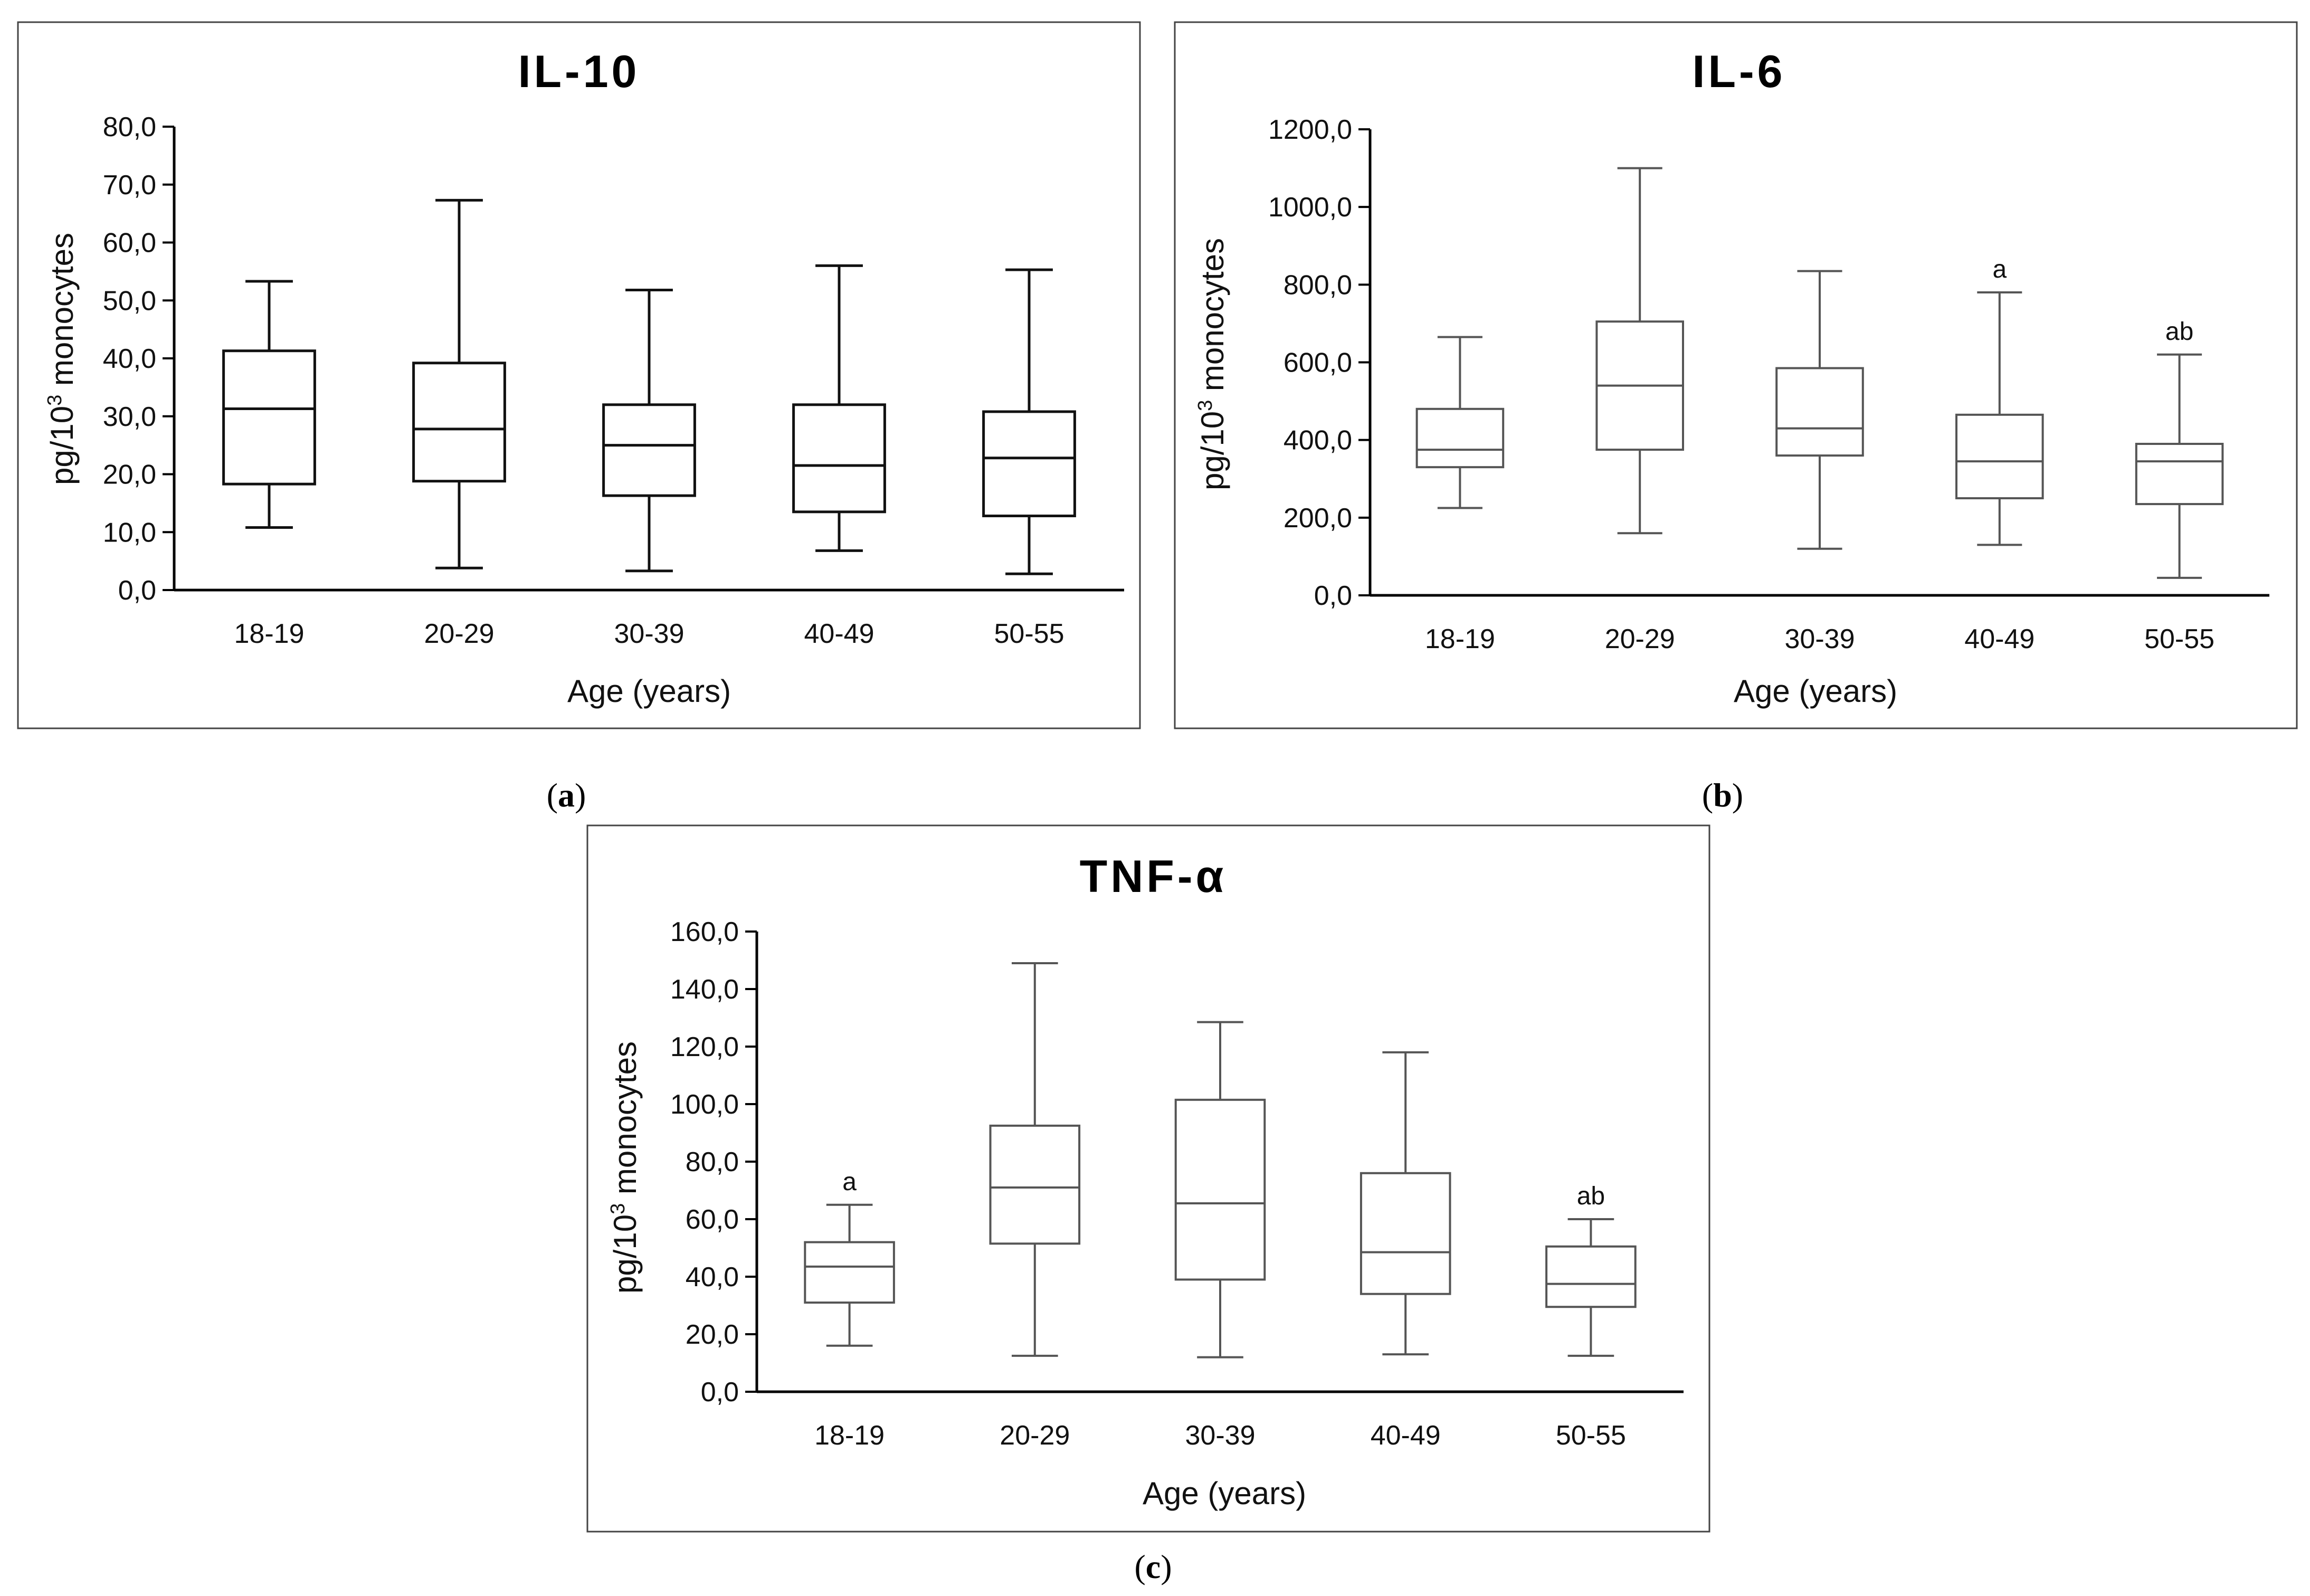 The height and width of the screenshot is (1596, 2310). Describe the element at coordinates (1318, 285) in the screenshot. I see `y-tick-label: 800,0` at that location.